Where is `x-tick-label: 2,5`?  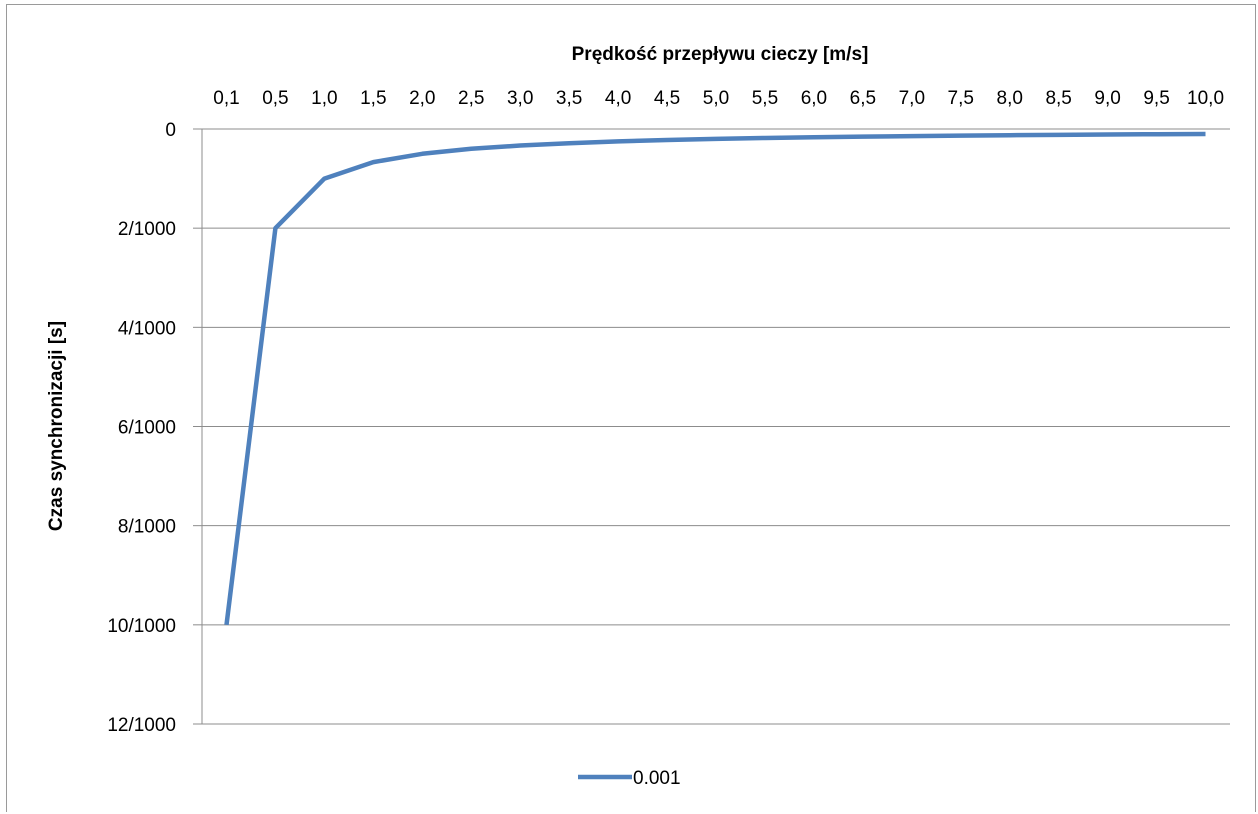 x-tick-label: 2,5 is located at coordinates (471, 98).